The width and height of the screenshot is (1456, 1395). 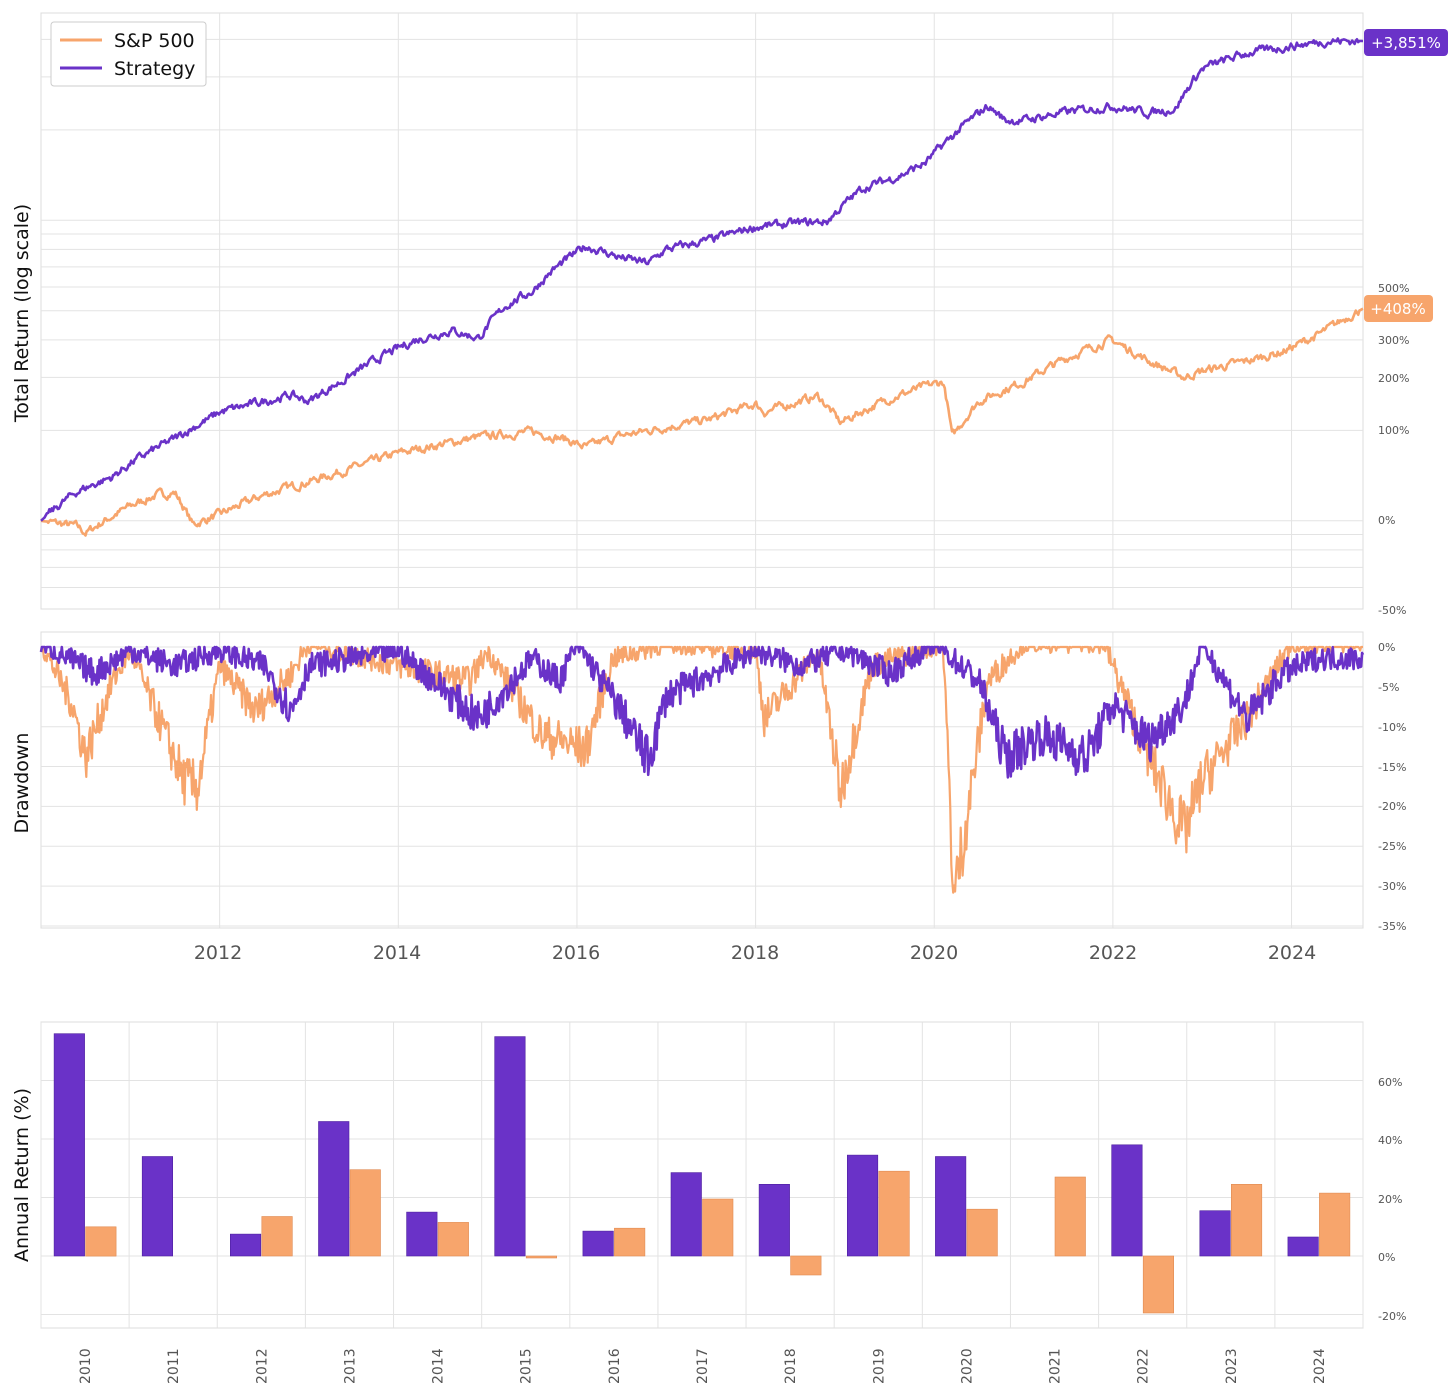 What do you see at coordinates (1390, 1140) in the screenshot?
I see `y-tick-label: 40%` at bounding box center [1390, 1140].